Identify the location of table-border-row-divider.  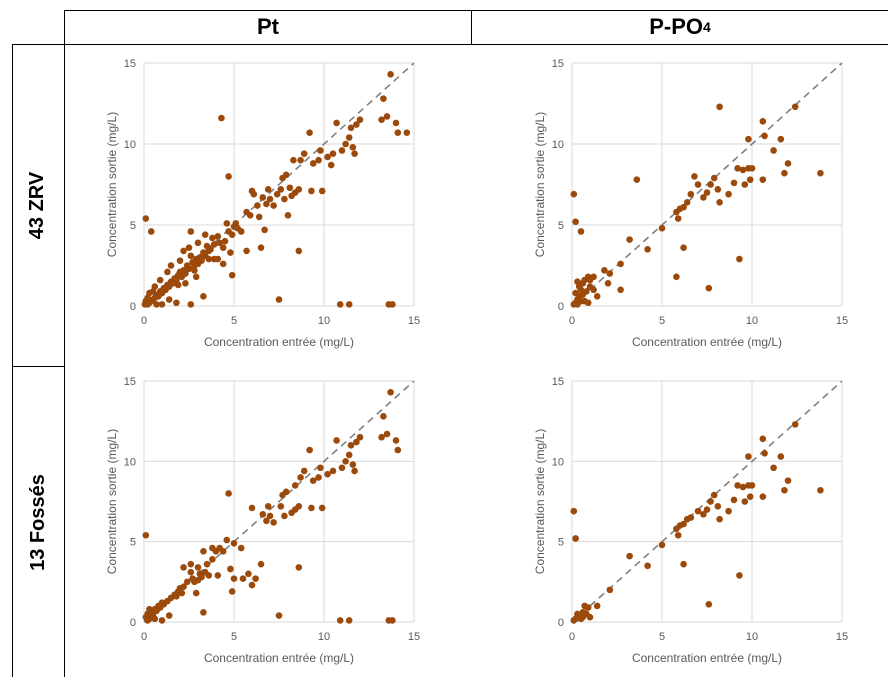
(38, 366).